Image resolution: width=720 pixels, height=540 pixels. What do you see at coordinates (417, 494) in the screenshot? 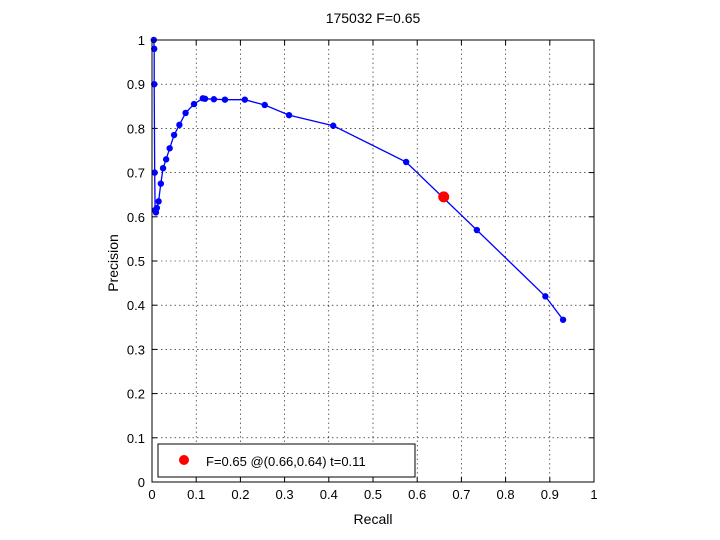
I see `x-tick-label: 0.6` at bounding box center [417, 494].